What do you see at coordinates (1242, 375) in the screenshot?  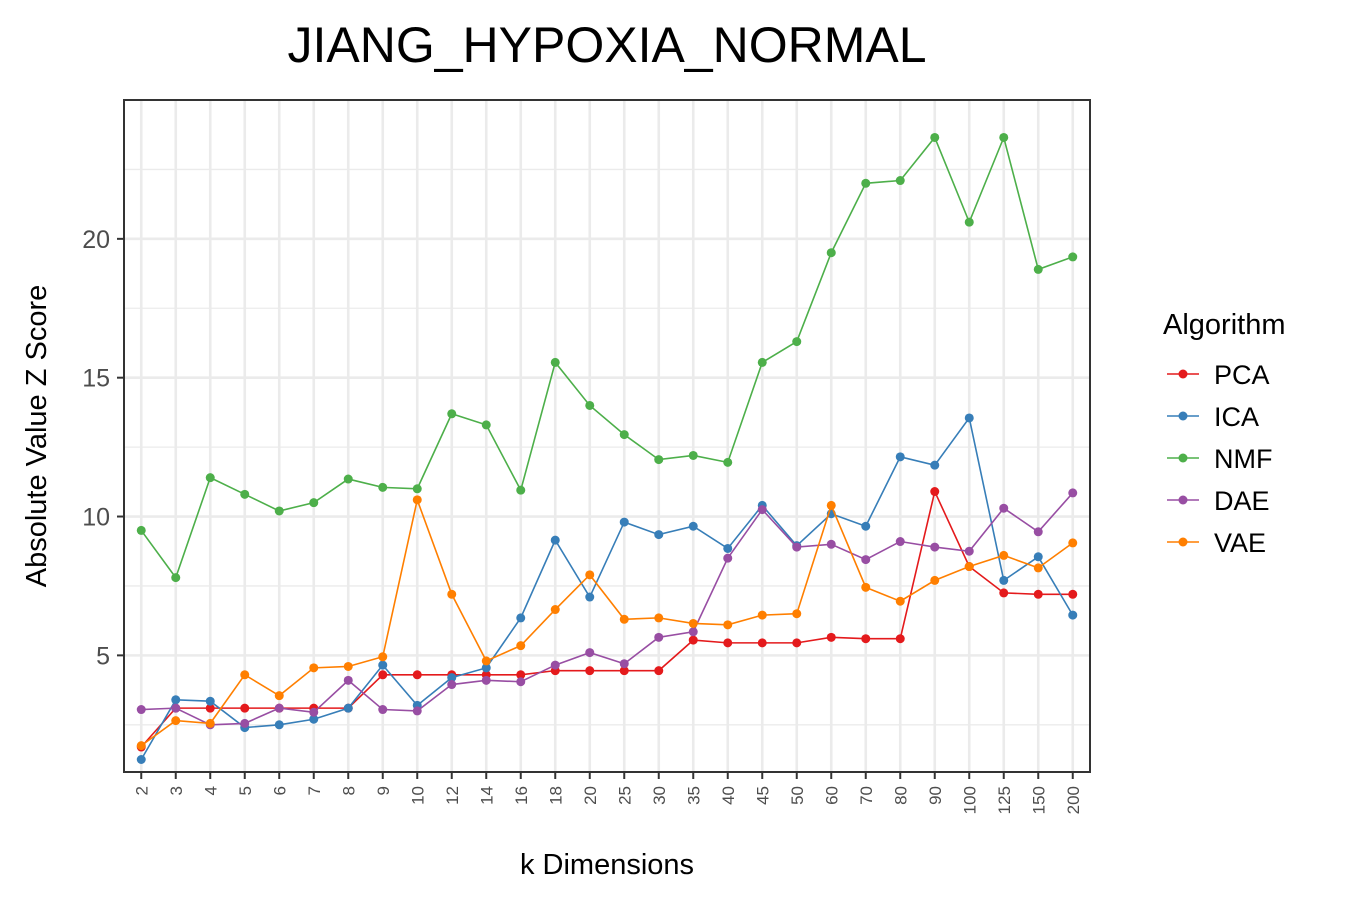 I see `legend-label: PCA` at bounding box center [1242, 375].